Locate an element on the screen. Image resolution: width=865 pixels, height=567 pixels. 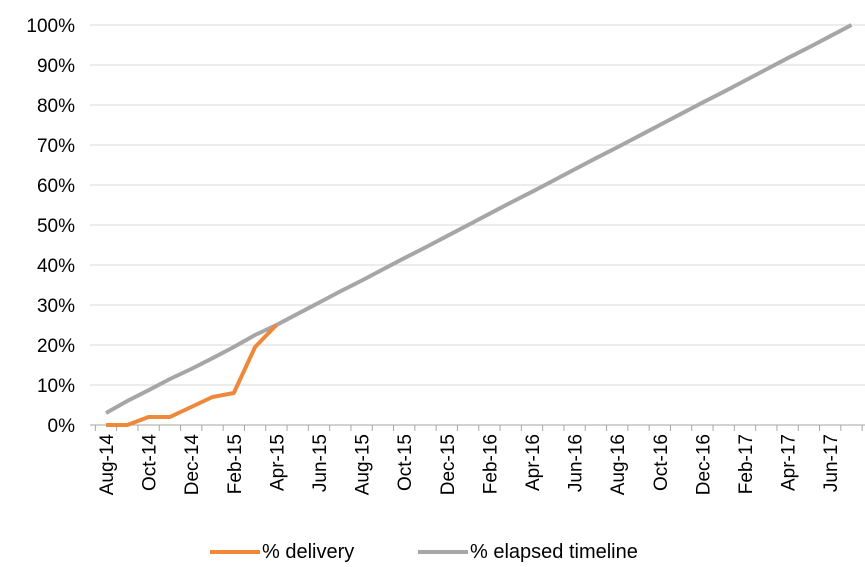
x-tick-label: Oct-14 is located at coordinates (150, 462).